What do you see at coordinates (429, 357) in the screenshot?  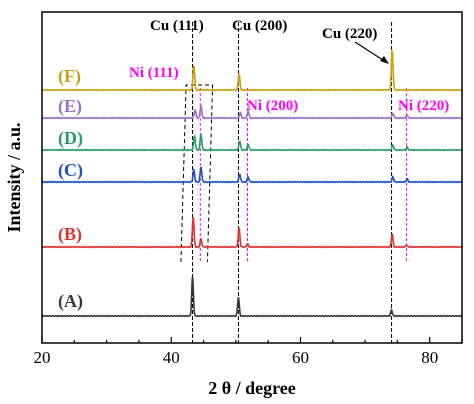 I see `x-tick-label: 80` at bounding box center [429, 357].